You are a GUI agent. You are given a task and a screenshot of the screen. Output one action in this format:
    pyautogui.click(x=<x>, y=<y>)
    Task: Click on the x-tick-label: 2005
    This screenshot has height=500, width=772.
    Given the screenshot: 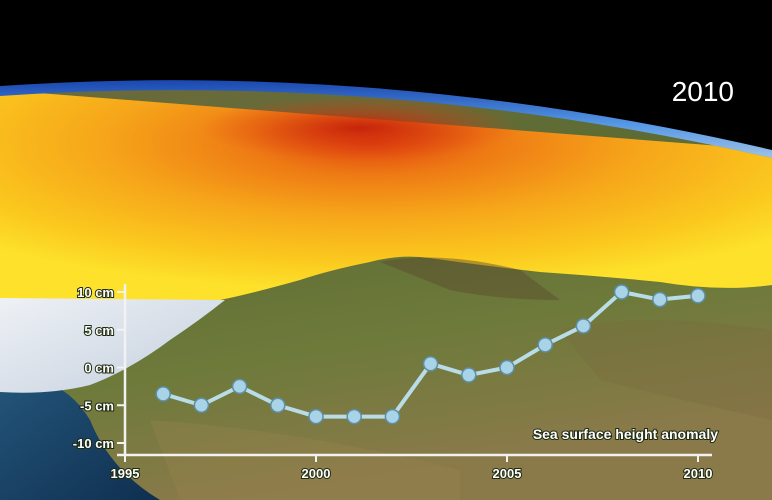 What is the action you would take?
    pyautogui.click(x=507, y=473)
    